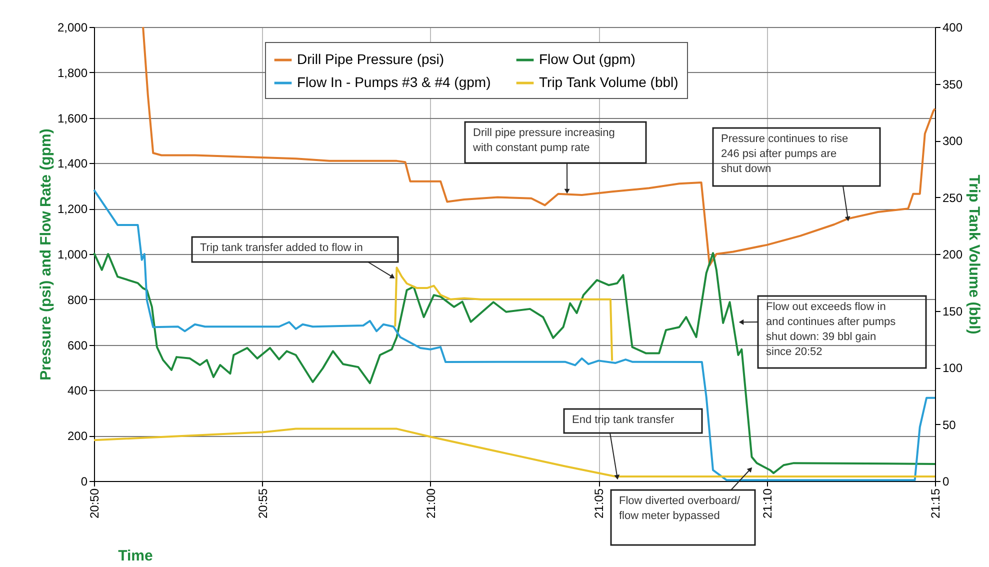 Image resolution: width=989 pixels, height=567 pixels. I want to click on legend-label: Trip Tank Volume (bbl), so click(608, 82).